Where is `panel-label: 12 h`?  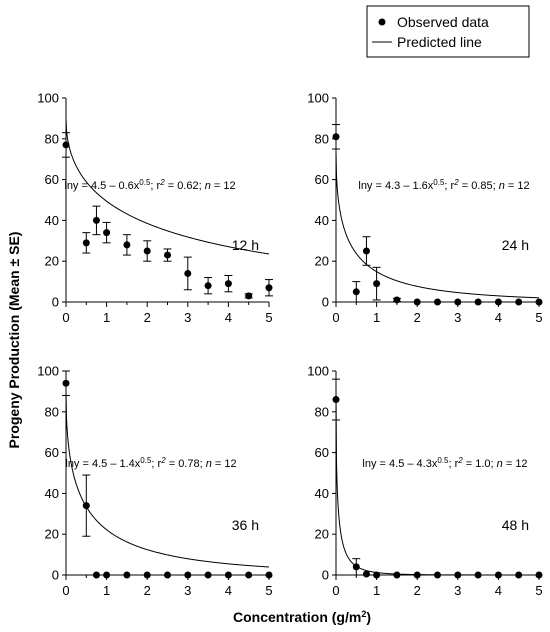 panel-label: 12 h is located at coordinates (245, 245).